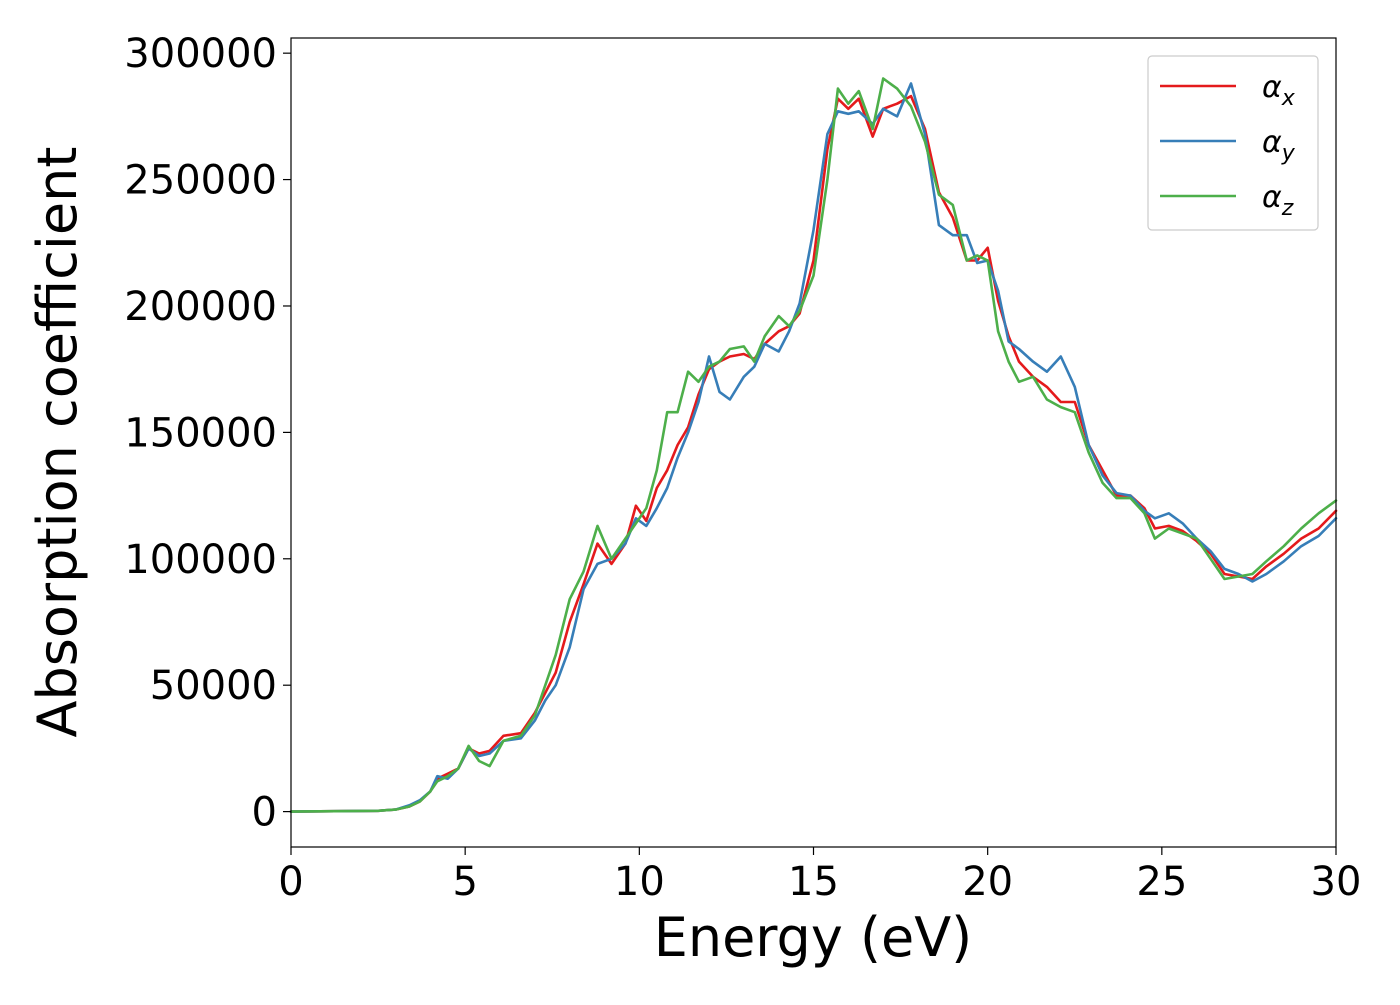 This screenshot has height=1005, width=1400. I want to click on y-tick-label: 250000, so click(200, 181).